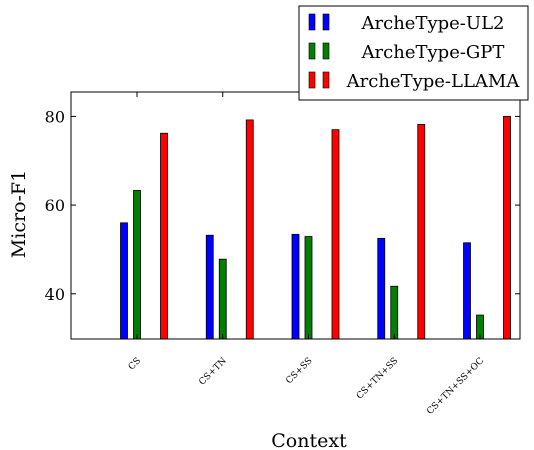 This screenshot has height=450, width=534. Describe the element at coordinates (213, 372) in the screenshot. I see `x-tick-label-CS+TN: CS+TN` at that location.